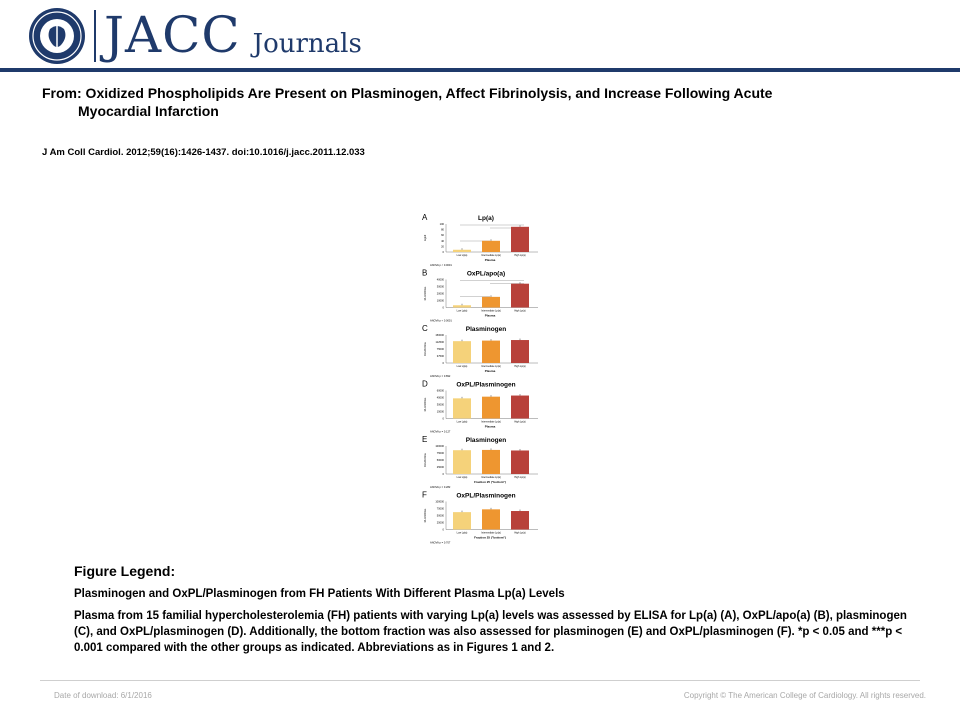  I want to click on y-tick-d: 30000, so click(441, 405).